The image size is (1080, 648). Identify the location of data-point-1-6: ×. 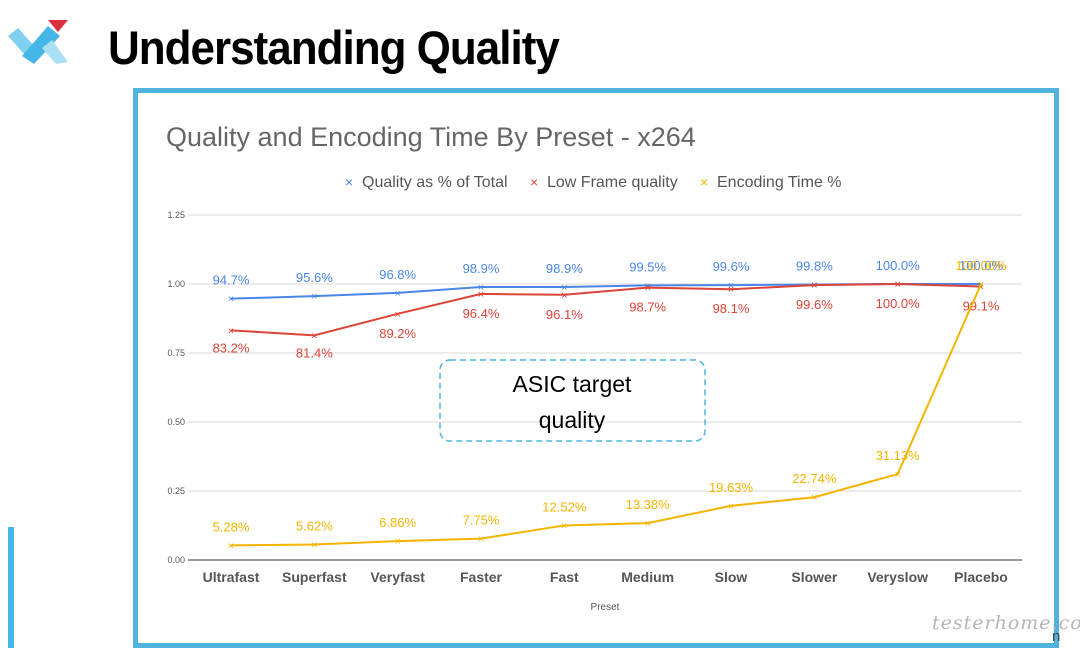
(731, 290).